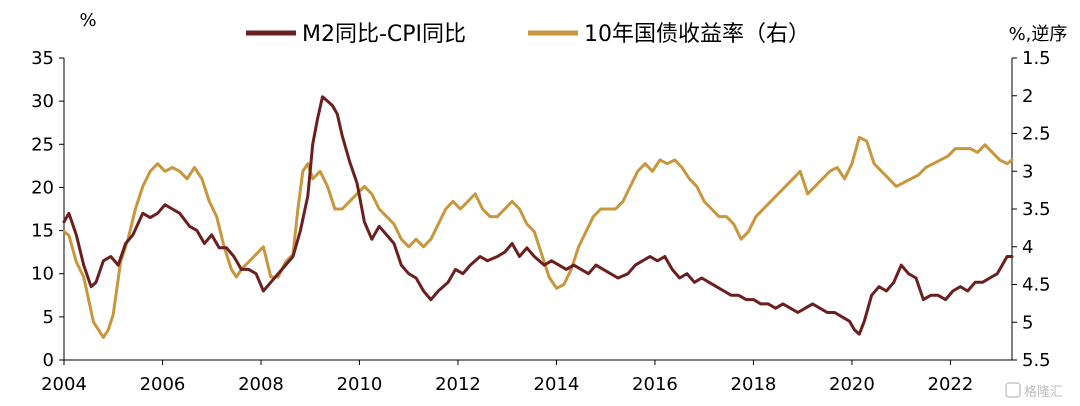 Image resolution: width=1080 pixels, height=406 pixels. I want to click on right-tick-label: 4.5, so click(1036, 285).